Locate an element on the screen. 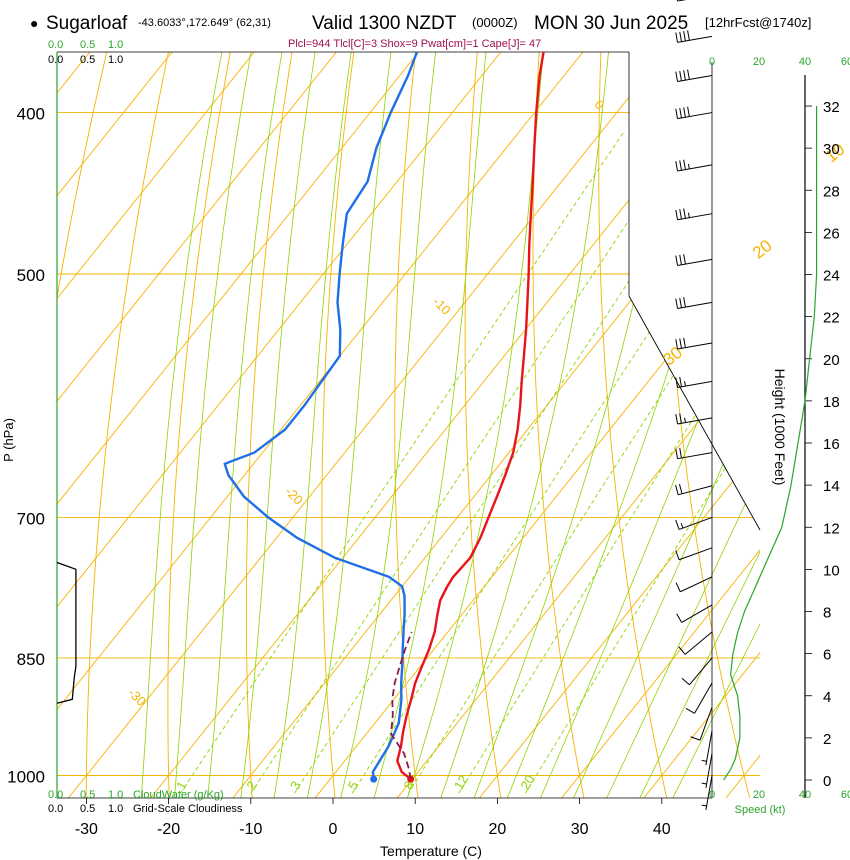 The width and height of the screenshot is (850, 860). cloudiness-tick-top: 0.0 is located at coordinates (55, 60).